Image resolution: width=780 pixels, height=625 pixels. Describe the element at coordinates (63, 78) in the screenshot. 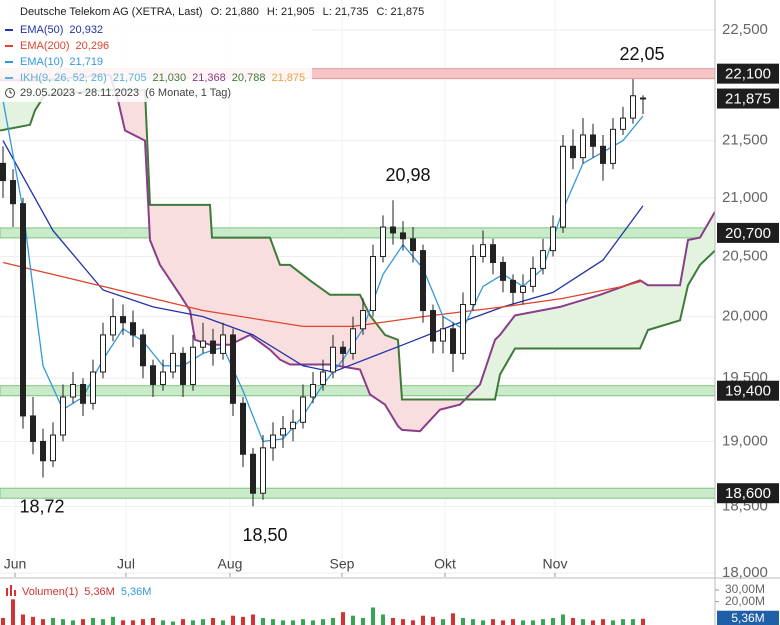

I see `legend-name: IKH(9, 26, 52, 26)` at that location.